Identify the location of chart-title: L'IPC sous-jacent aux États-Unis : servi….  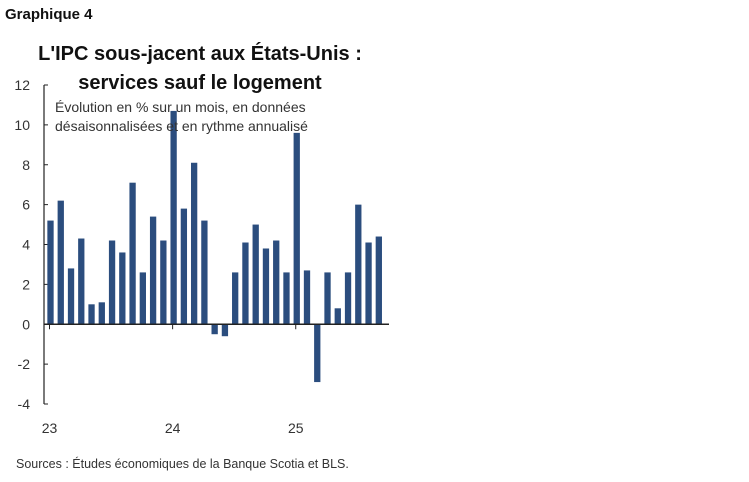
(200, 69).